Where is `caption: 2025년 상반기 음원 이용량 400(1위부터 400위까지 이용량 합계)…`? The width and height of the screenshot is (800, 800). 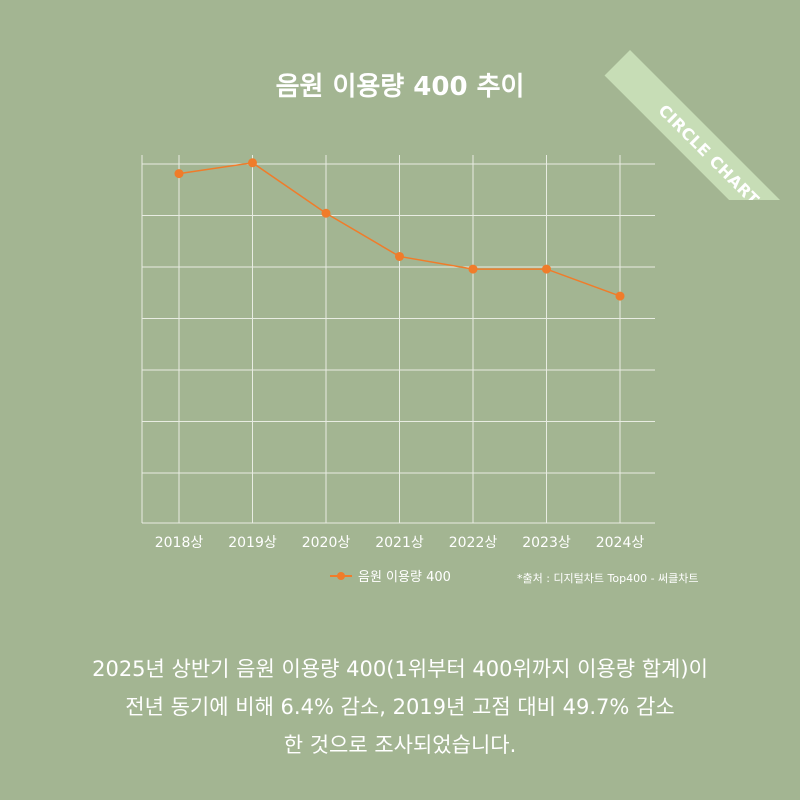
caption: 2025년 상반기 음원 이용량 400(1위부터 400위까지 이용량 합계)… is located at coordinates (400, 707).